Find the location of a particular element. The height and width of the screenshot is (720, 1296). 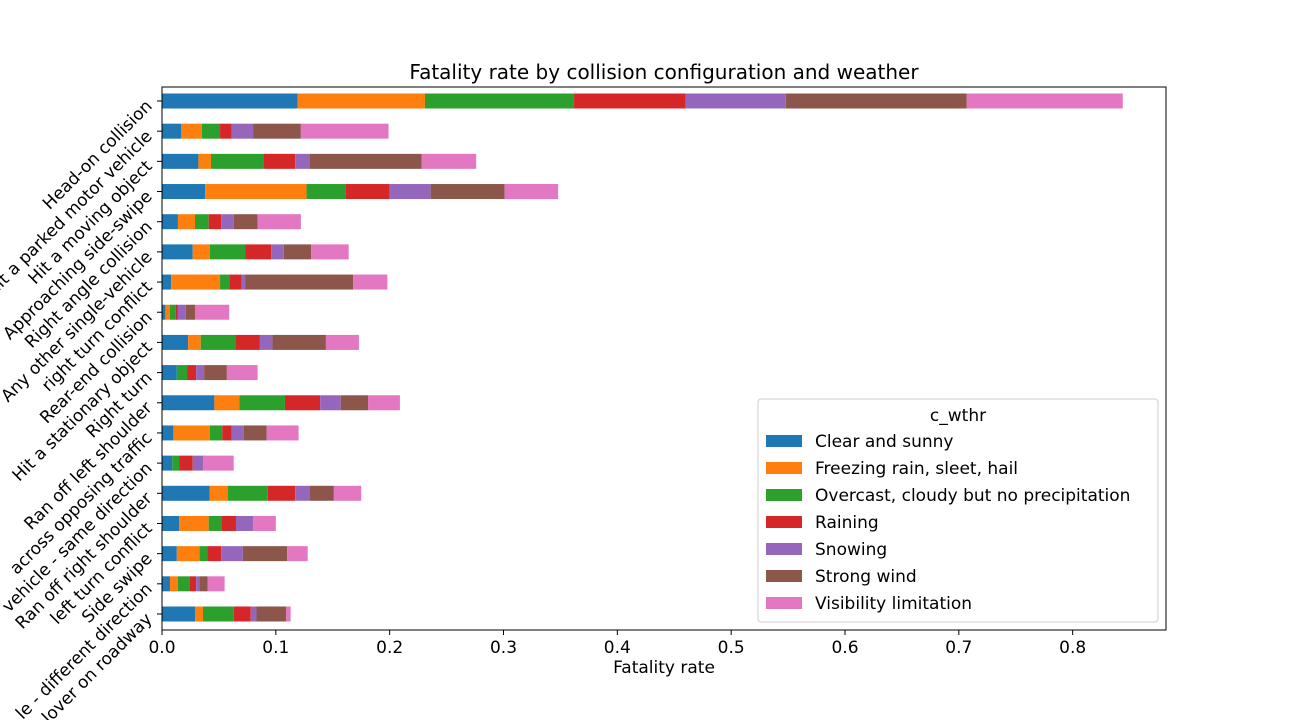

x-tick-label: 0.0 is located at coordinates (161, 648).